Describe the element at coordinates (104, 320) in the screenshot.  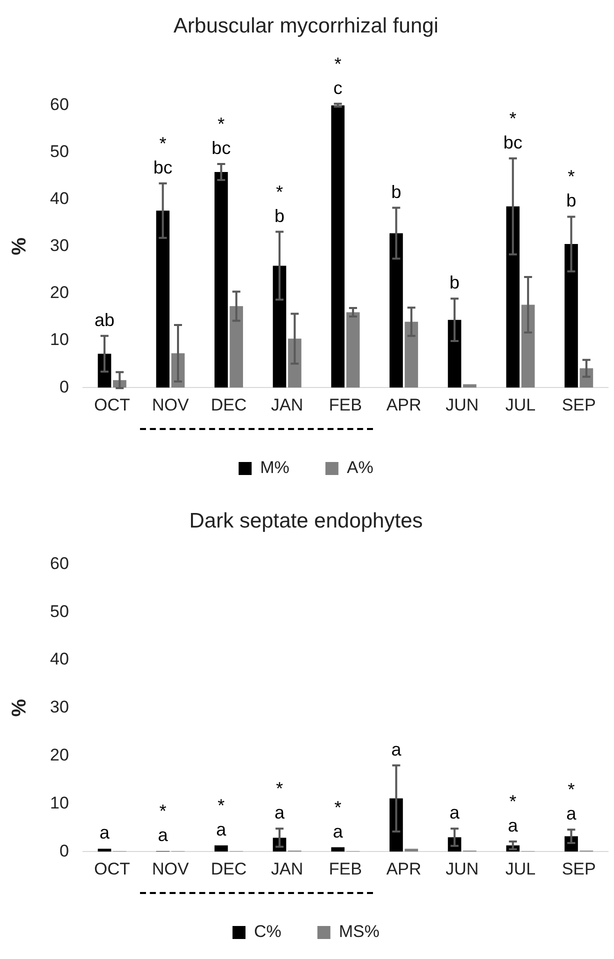
I see `annotation: ab` at that location.